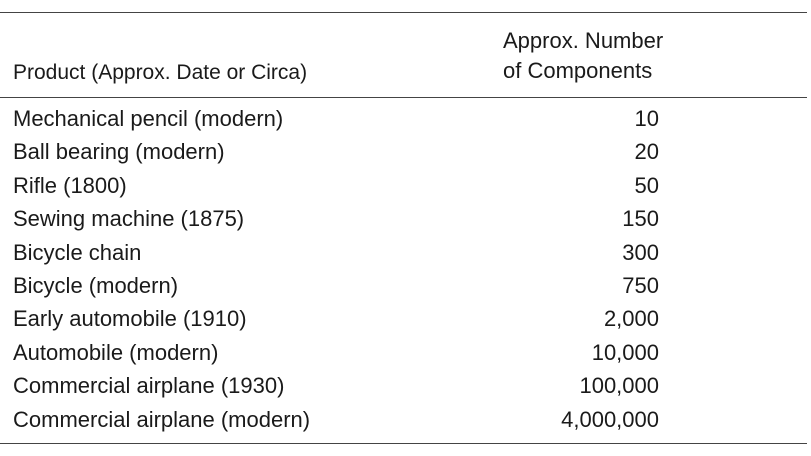  Describe the element at coordinates (583, 40) in the screenshot. I see `column-header-components-line1: Approx. Number` at that location.